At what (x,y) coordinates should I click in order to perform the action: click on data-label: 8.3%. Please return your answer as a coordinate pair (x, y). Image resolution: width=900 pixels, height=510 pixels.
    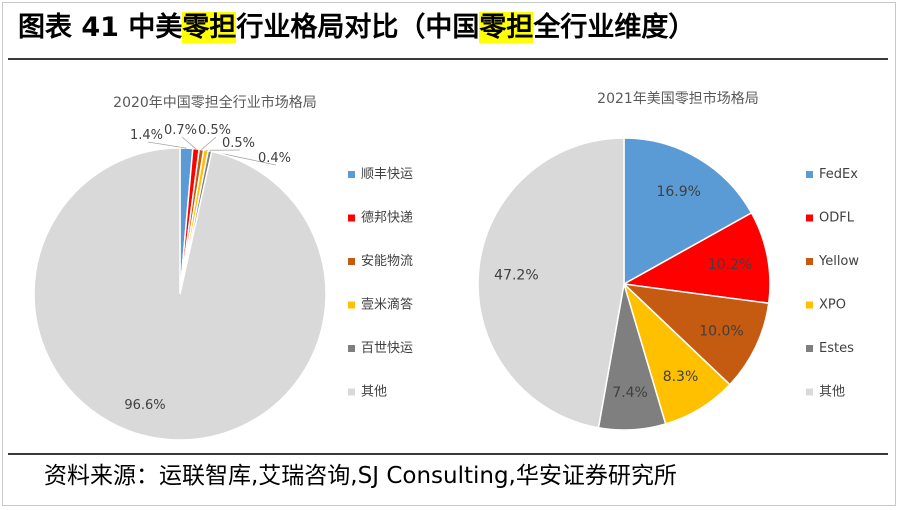
    Looking at the image, I should click on (681, 377).